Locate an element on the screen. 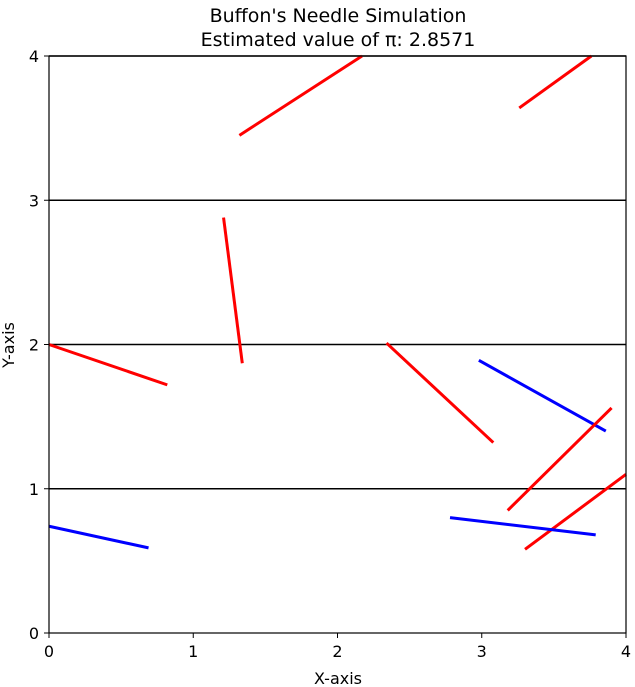 The width and height of the screenshot is (635, 687). x-axis-label: X-axis is located at coordinates (338, 678).